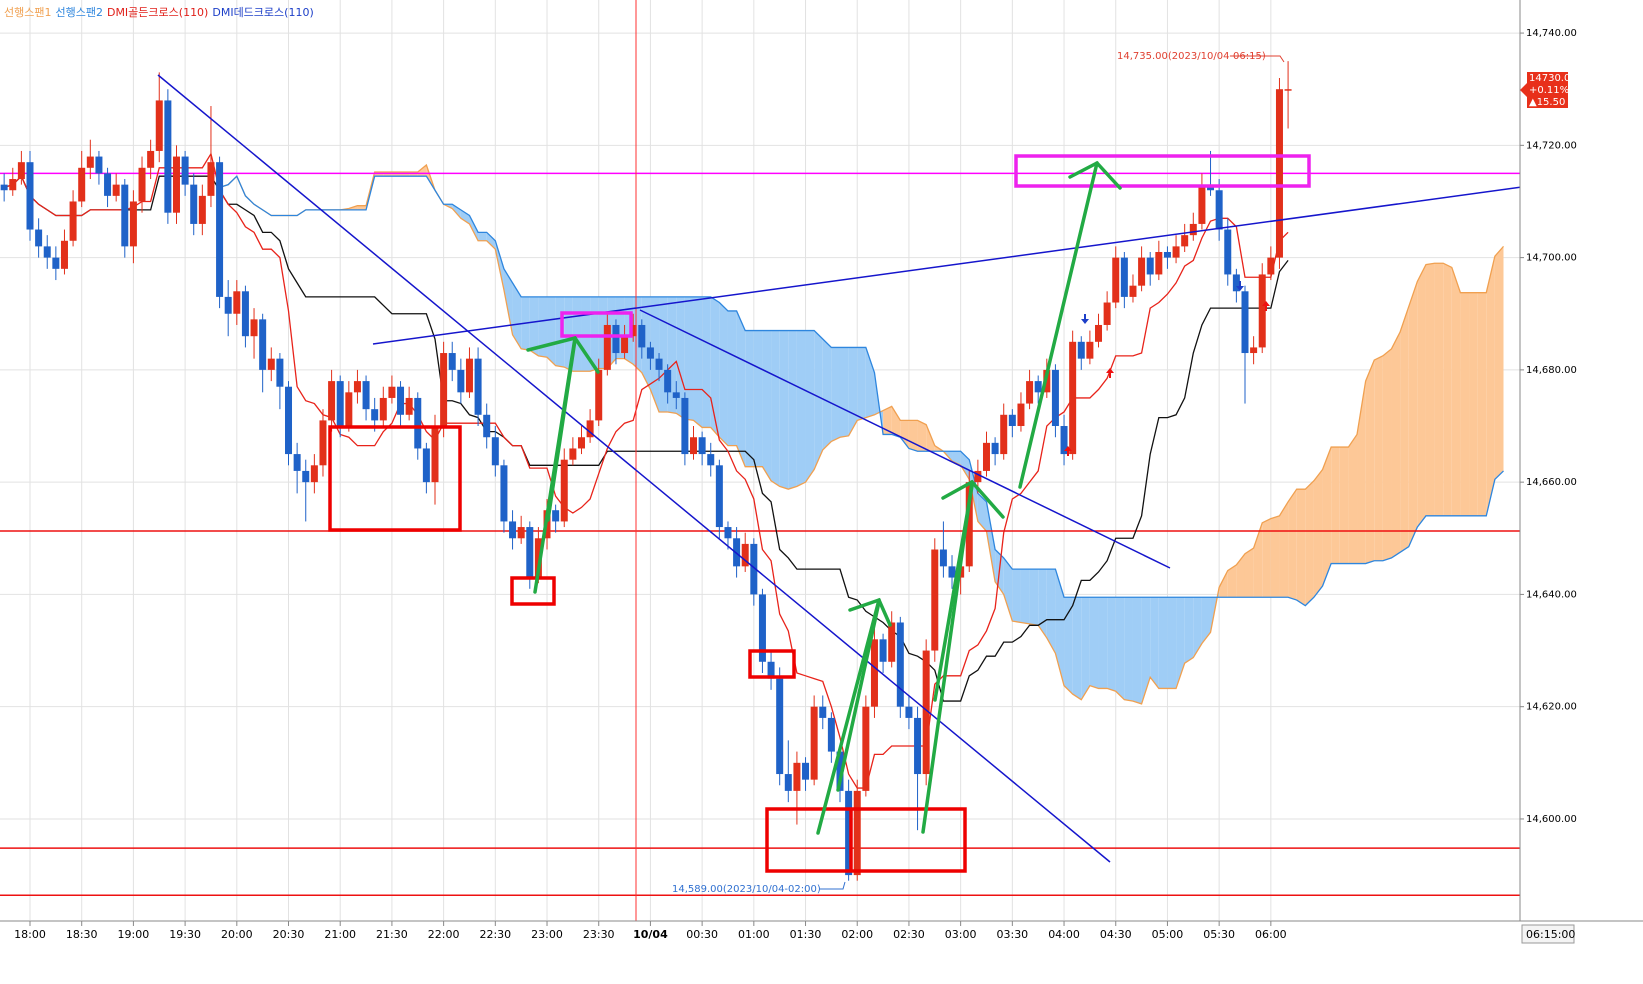 The image size is (1643, 984). What do you see at coordinates (495, 934) in the screenshot?
I see `x-tick-label: 22:30` at bounding box center [495, 934].